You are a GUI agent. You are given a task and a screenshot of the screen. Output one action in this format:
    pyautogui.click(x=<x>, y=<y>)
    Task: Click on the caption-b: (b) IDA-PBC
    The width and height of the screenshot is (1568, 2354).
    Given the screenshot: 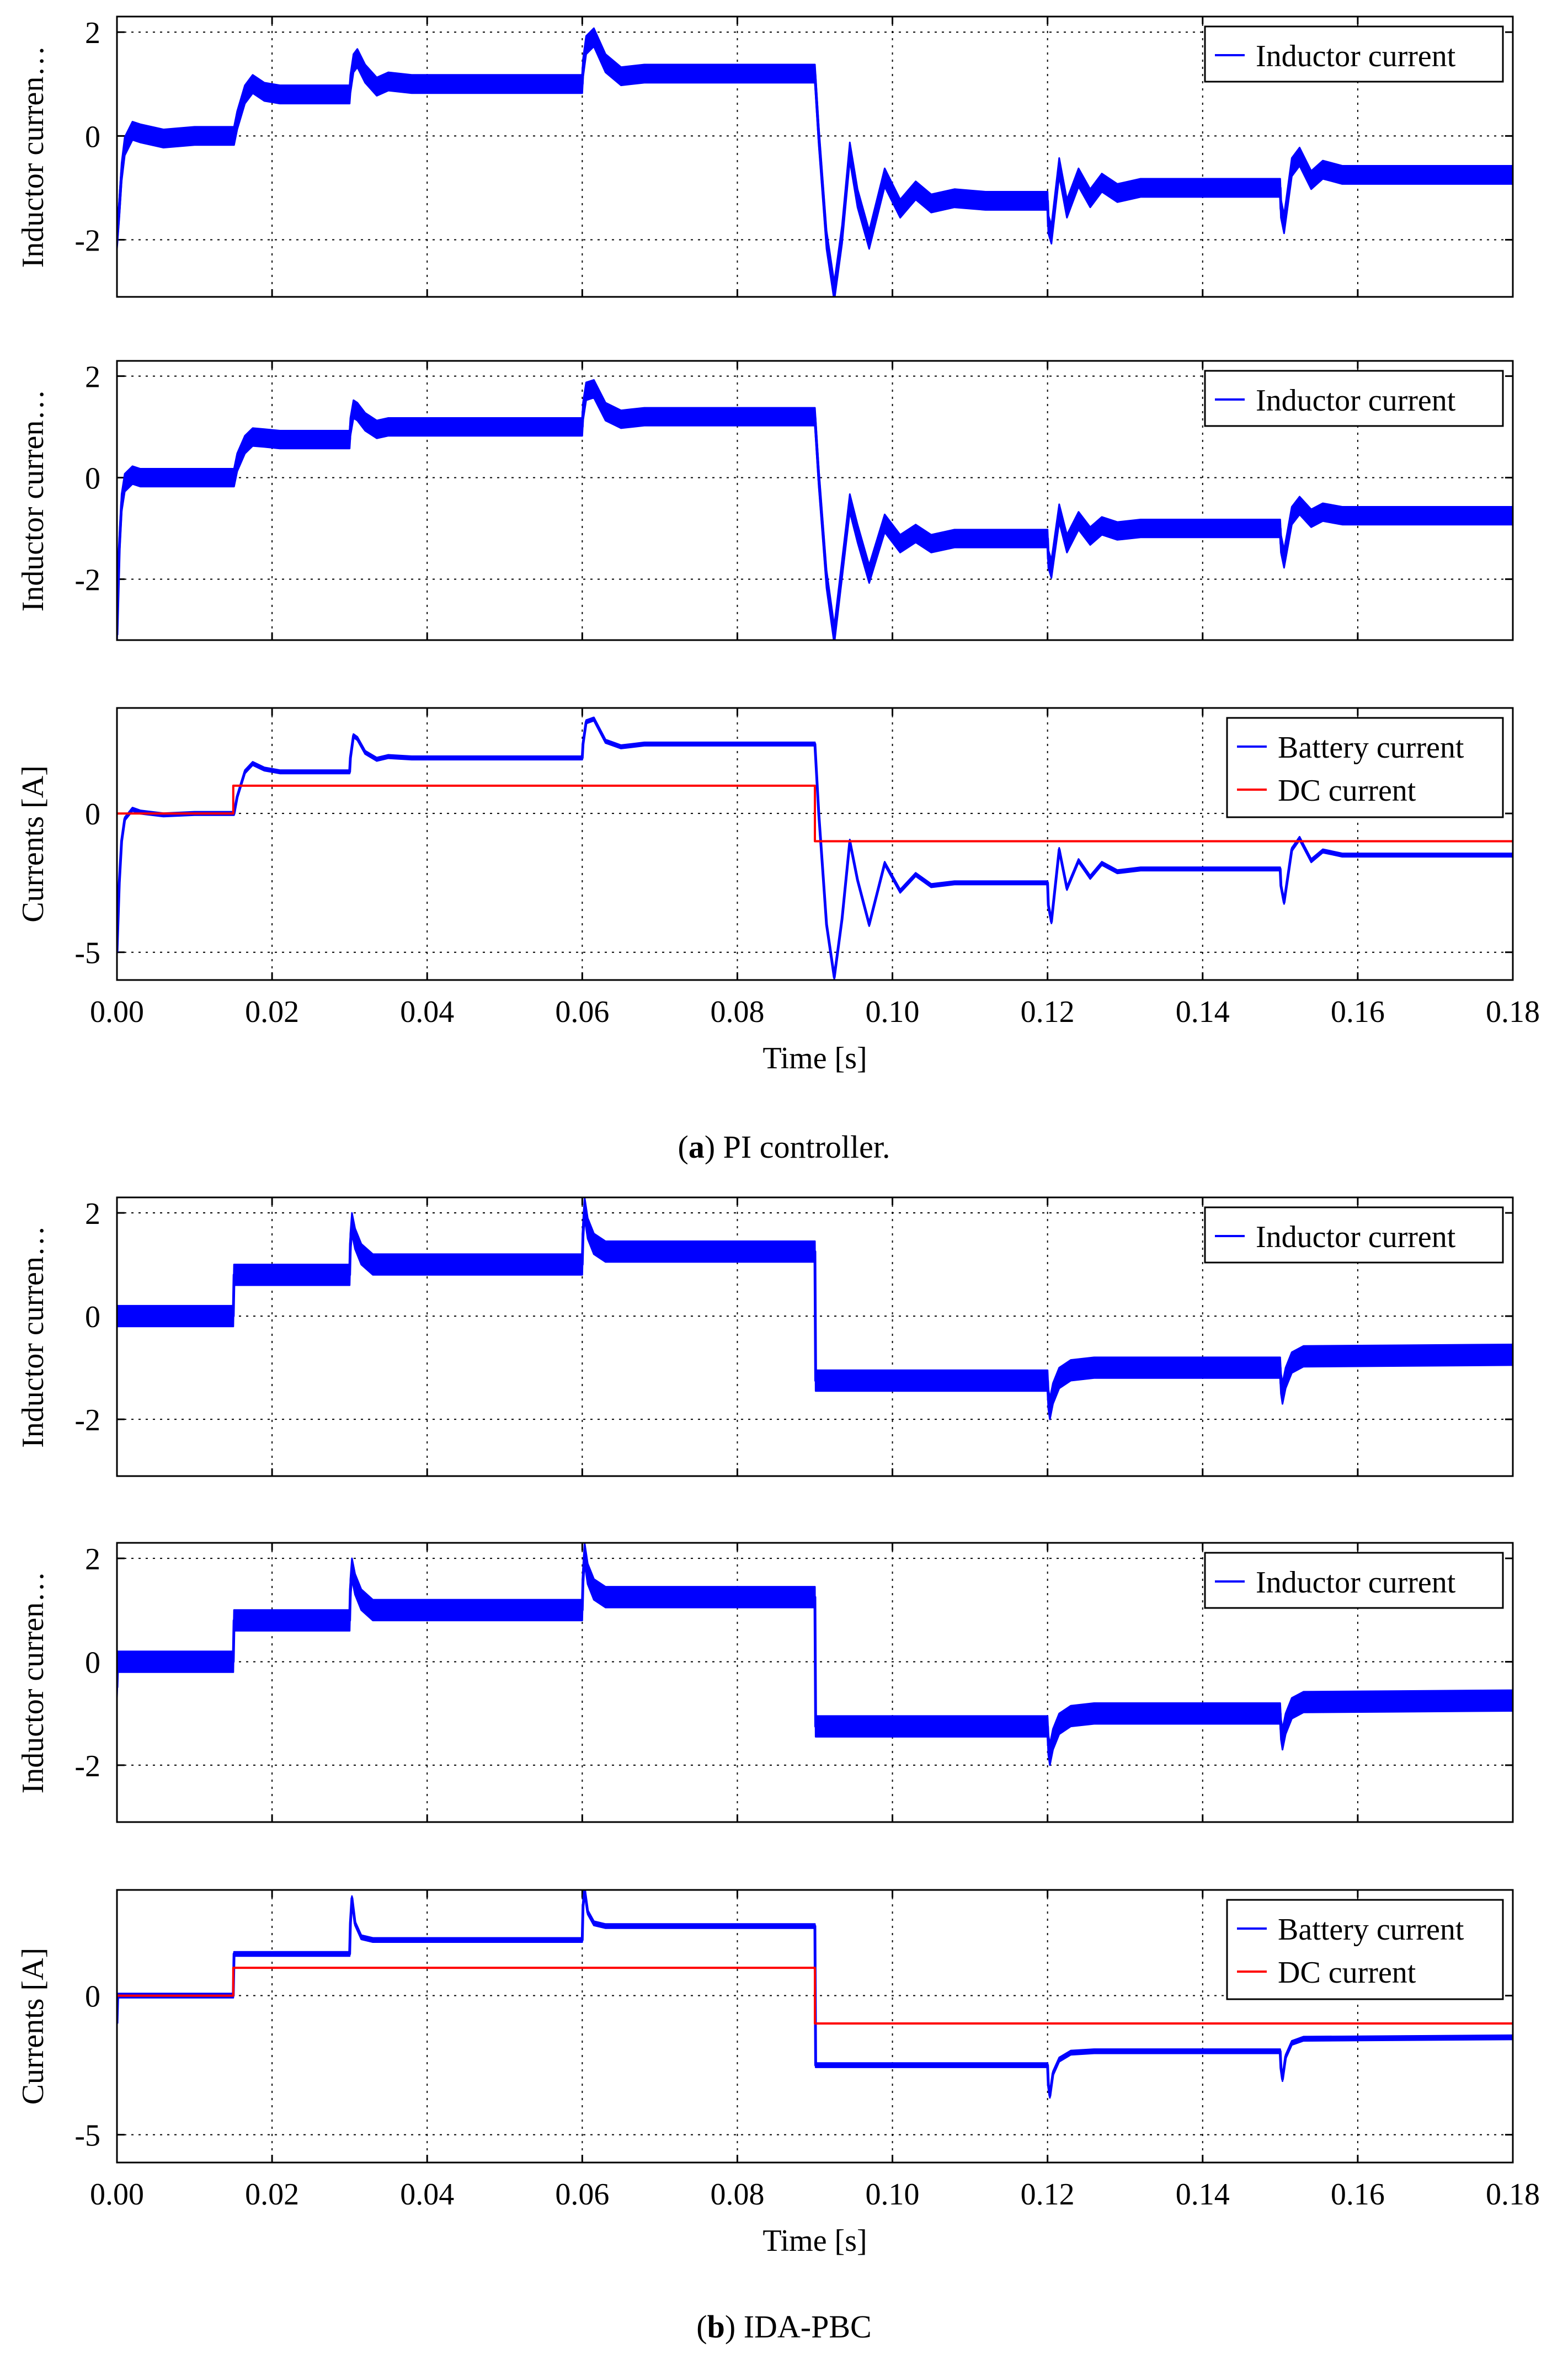 What is the action you would take?
    pyautogui.click(x=783, y=2327)
    